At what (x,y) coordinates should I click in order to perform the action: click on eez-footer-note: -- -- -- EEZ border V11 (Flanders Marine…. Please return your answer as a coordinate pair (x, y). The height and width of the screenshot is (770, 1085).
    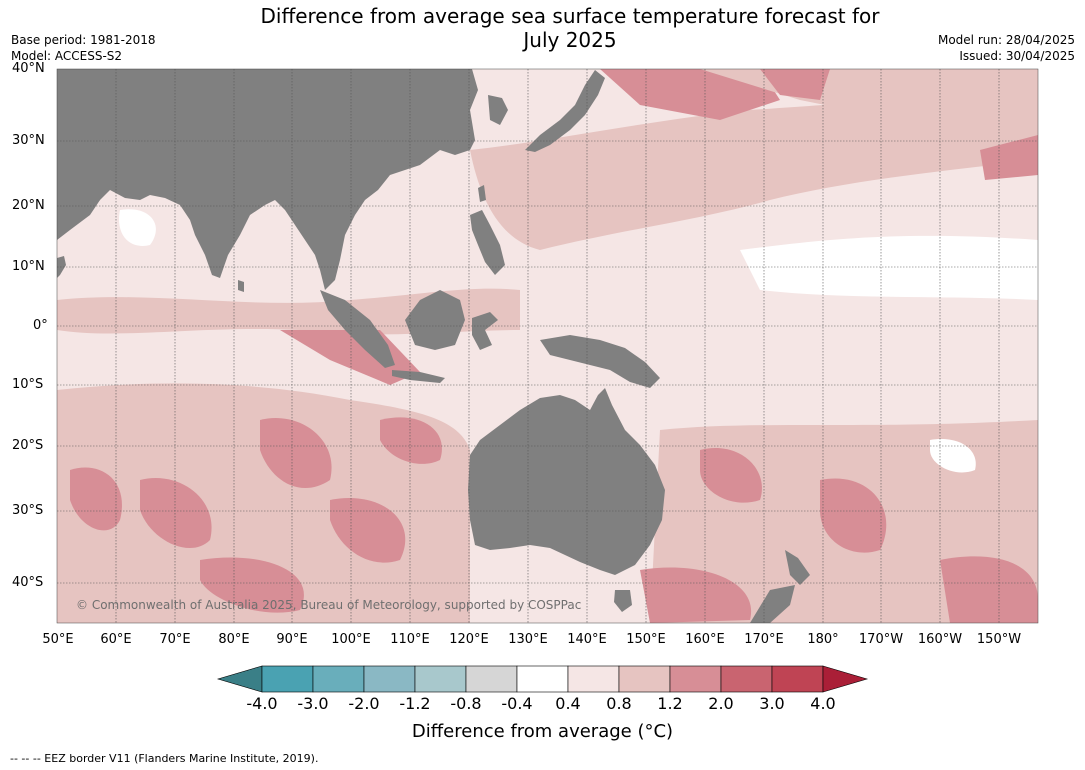
    Looking at the image, I should click on (164, 758).